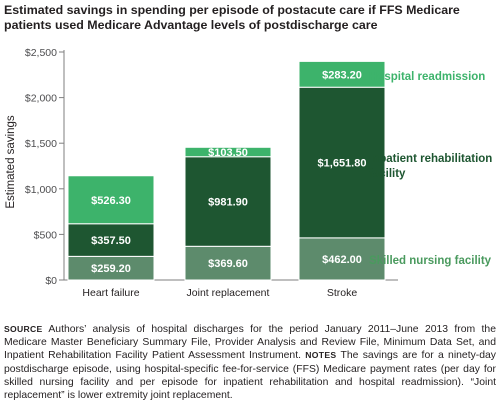  I want to click on x-category-label: Stroke, so click(342, 293).